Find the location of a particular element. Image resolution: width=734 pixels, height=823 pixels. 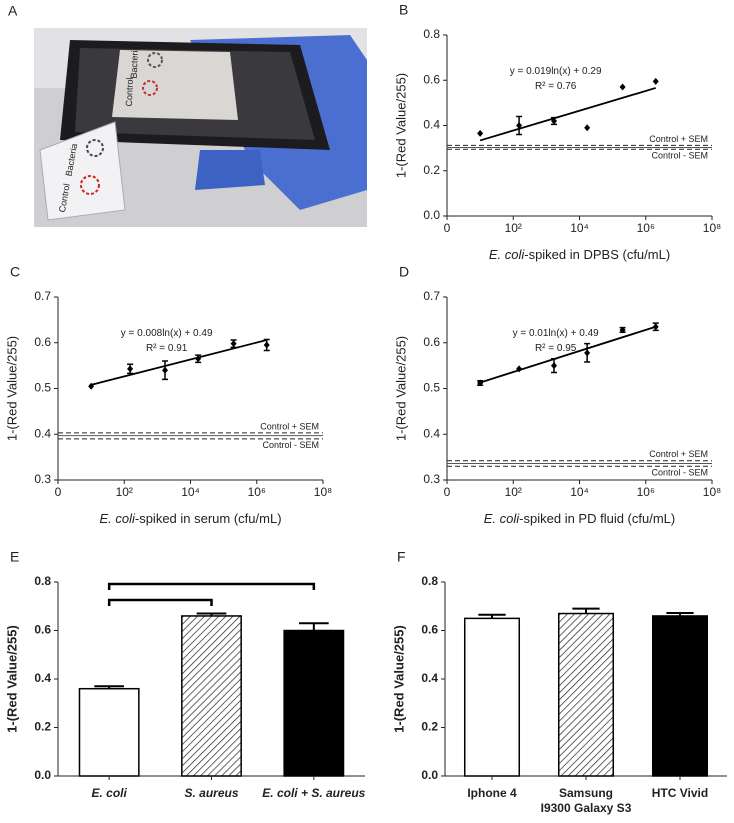

x-axis-label: E. coli-spiked in serum (cfu/mL) is located at coordinates (190, 518).